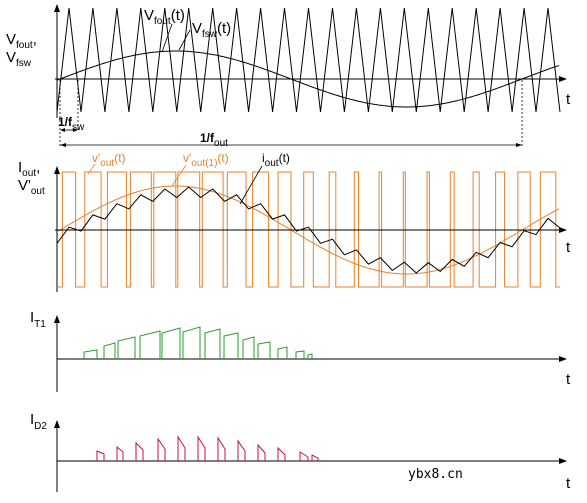 The image size is (587, 503). What do you see at coordinates (563, 359) in the screenshot?
I see `panel3-x-arrow` at bounding box center [563, 359].